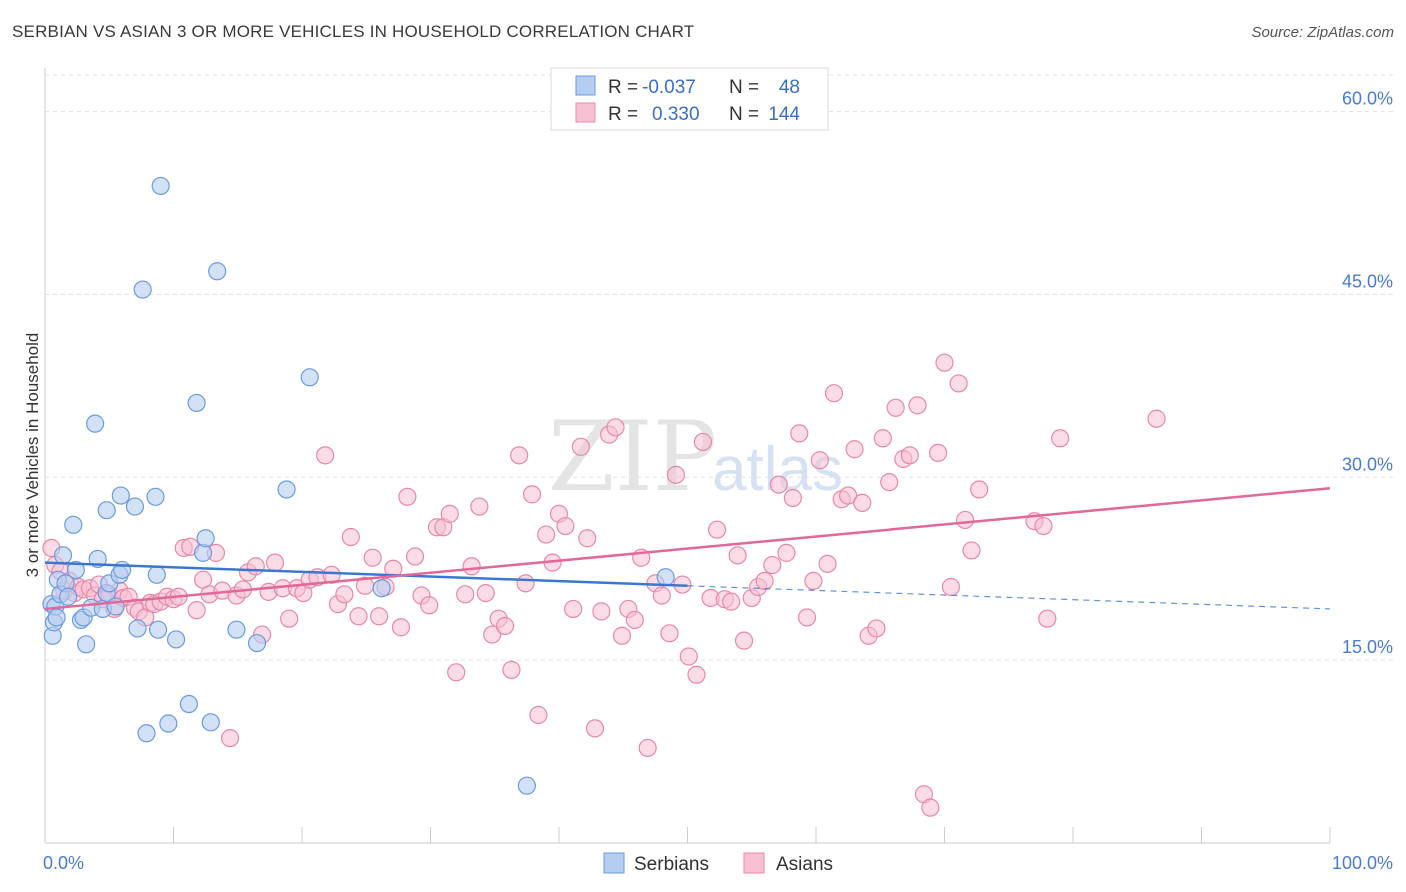 The image size is (1406, 892). What do you see at coordinates (676, 114) in the screenshot?
I see `legend-r-asians: 0.330` at bounding box center [676, 114].